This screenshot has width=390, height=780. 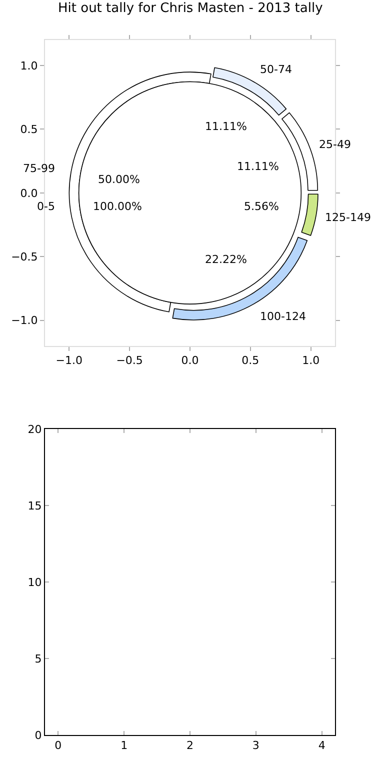 I want to click on y-tick-label: −0.5, so click(x=24, y=257).